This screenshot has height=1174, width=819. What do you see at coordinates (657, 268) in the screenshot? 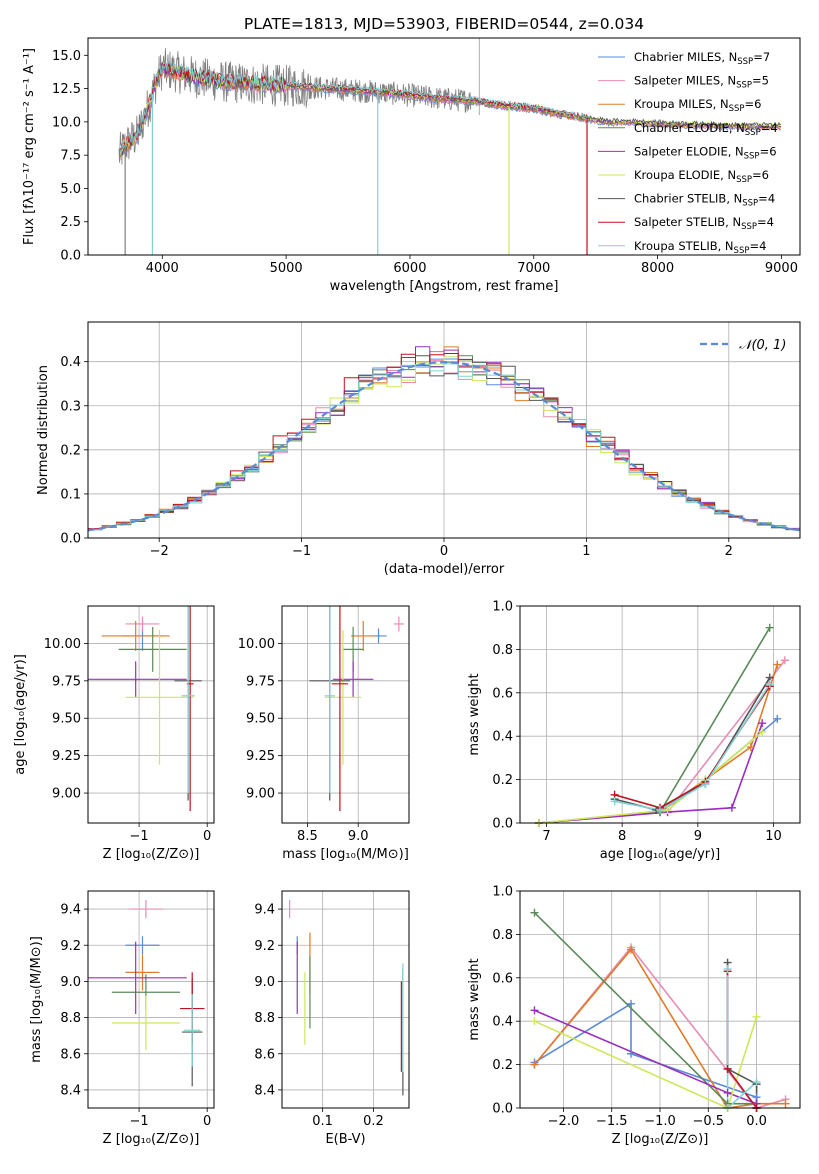
I see `x-tick-label: 8000` at bounding box center [657, 268].